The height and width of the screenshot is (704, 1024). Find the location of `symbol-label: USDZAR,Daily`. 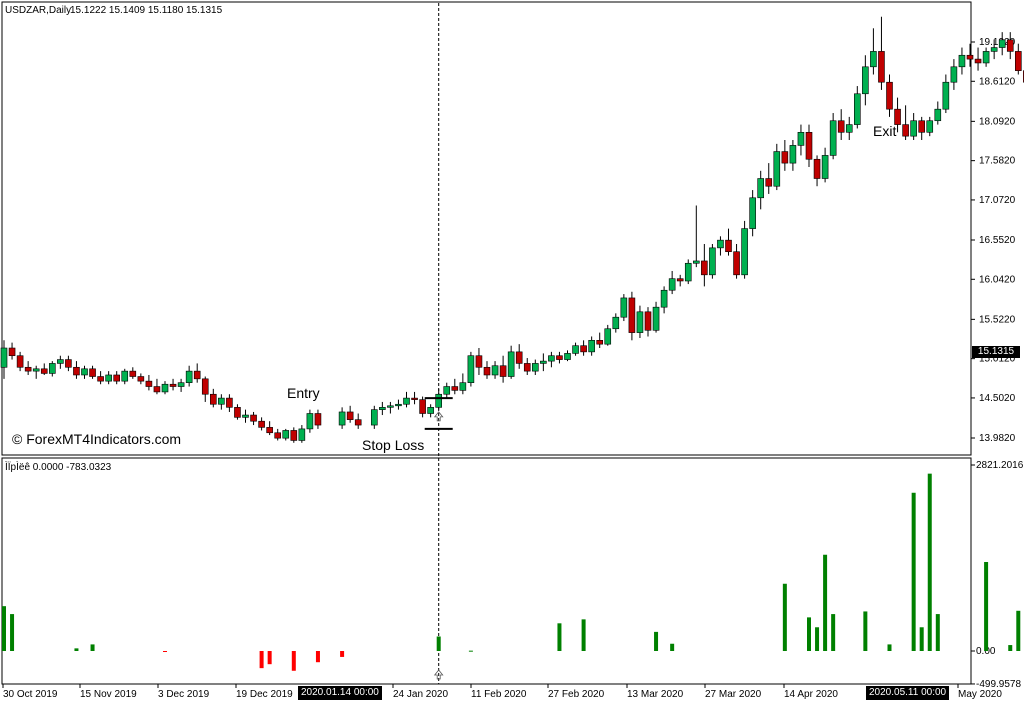

symbol-label: USDZAR,Daily is located at coordinates (38, 10).